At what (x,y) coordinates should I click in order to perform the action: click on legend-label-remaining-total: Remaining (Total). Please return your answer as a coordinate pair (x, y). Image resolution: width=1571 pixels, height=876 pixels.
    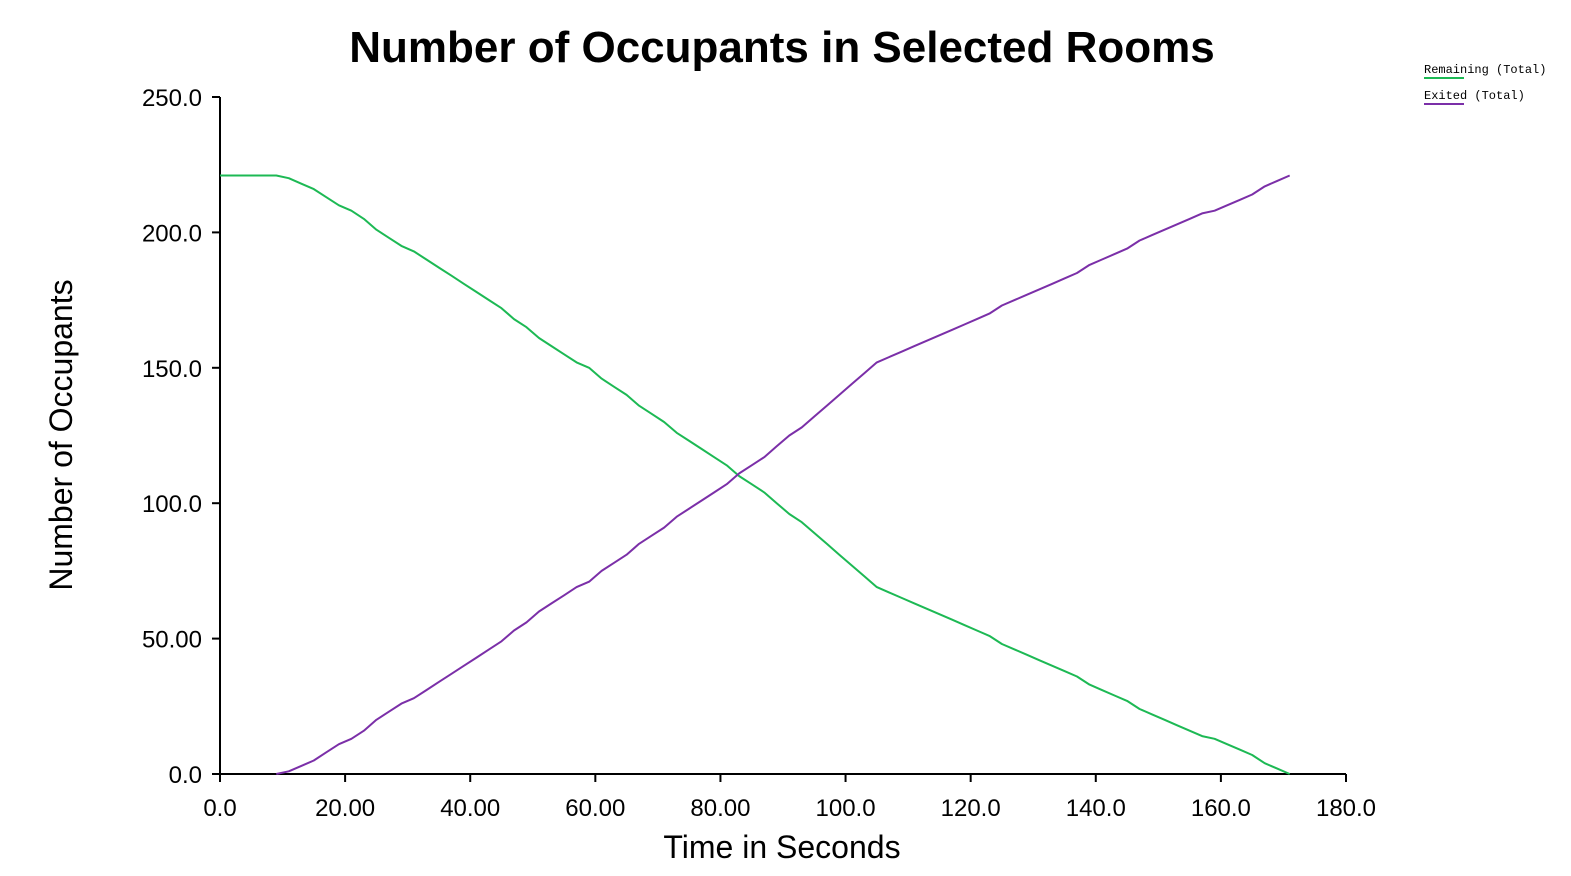
    Looking at the image, I should click on (1485, 70).